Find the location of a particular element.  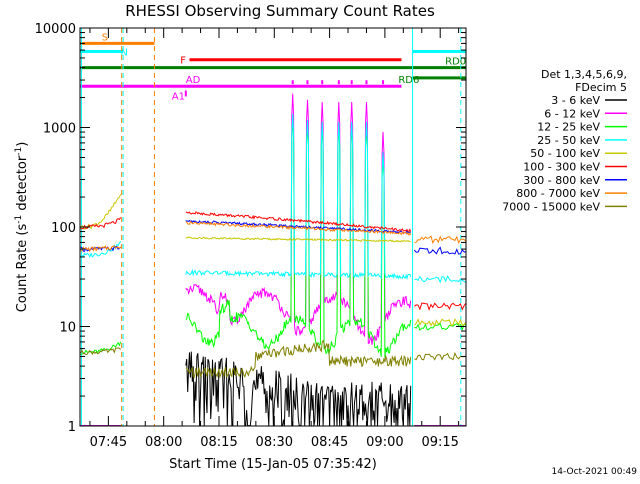

timestamp: 14-Oct-2021 00:49 is located at coordinates (595, 472).